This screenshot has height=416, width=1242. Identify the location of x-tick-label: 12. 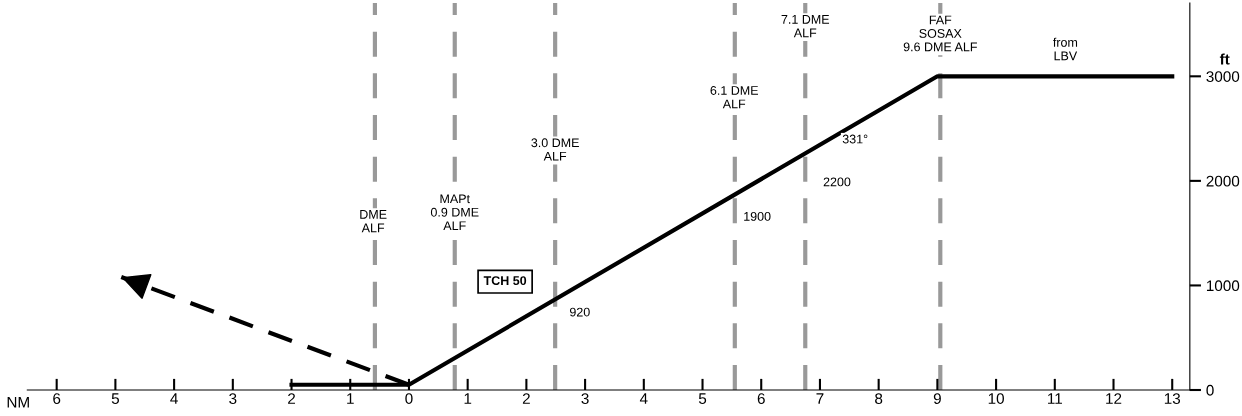
(1114, 398).